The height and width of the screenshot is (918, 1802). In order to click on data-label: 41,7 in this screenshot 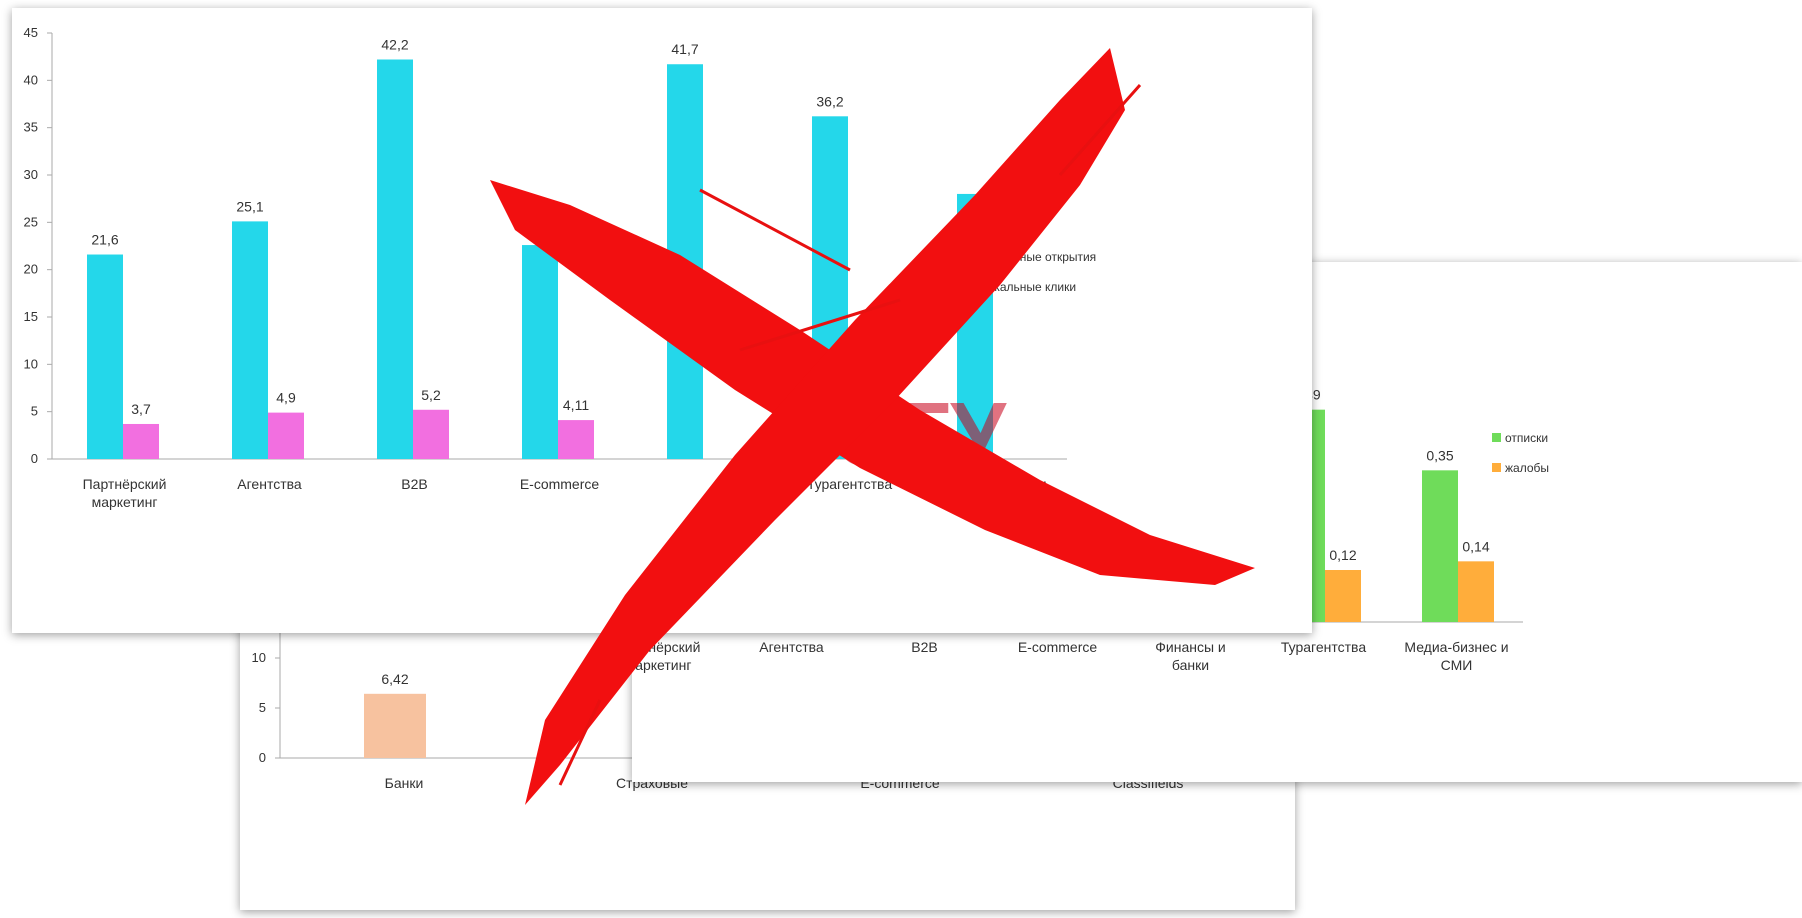, I will do `click(684, 49)`.